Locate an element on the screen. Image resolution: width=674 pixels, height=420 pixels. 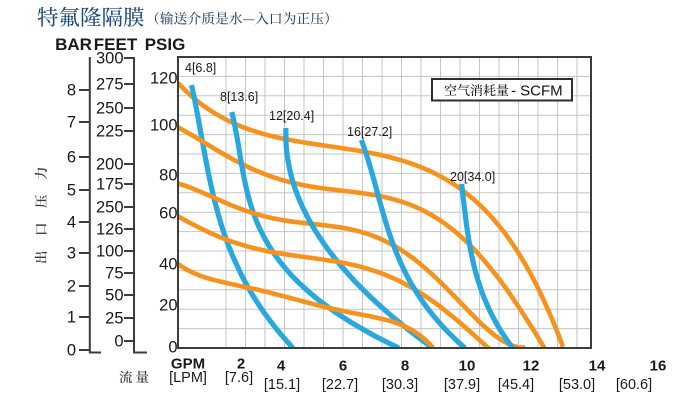
svg-text: 25 is located at coordinates (114, 319).